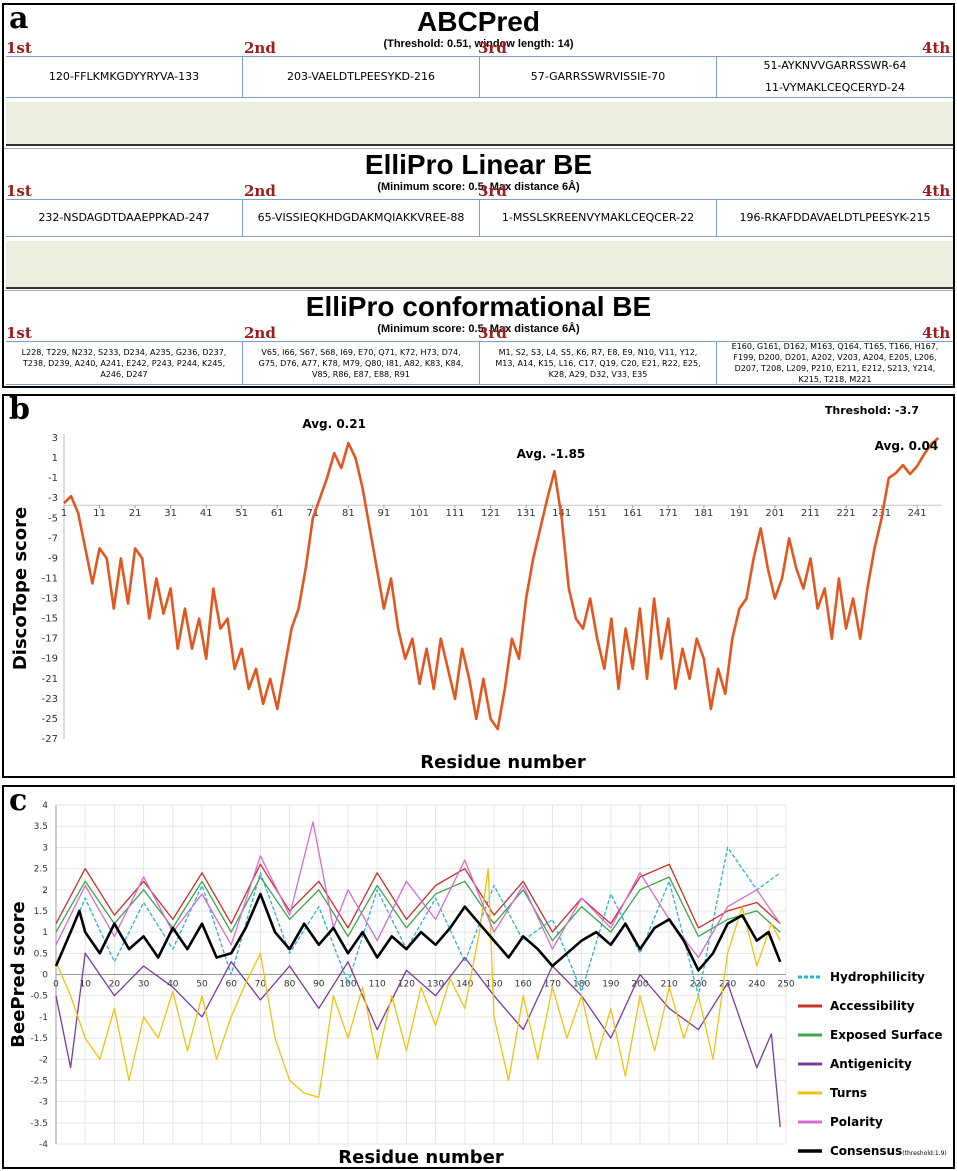  I want to click on x-tick-label: 61, so click(277, 513).